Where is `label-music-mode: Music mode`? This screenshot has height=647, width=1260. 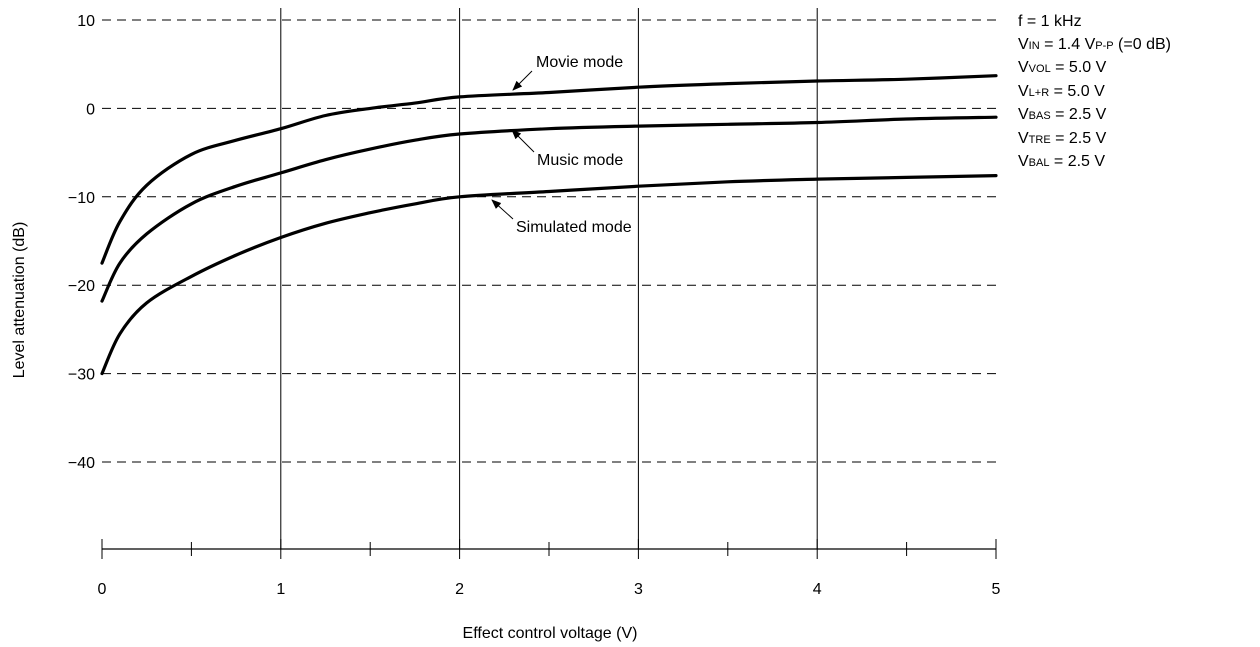
label-music-mode: Music mode is located at coordinates (580, 160).